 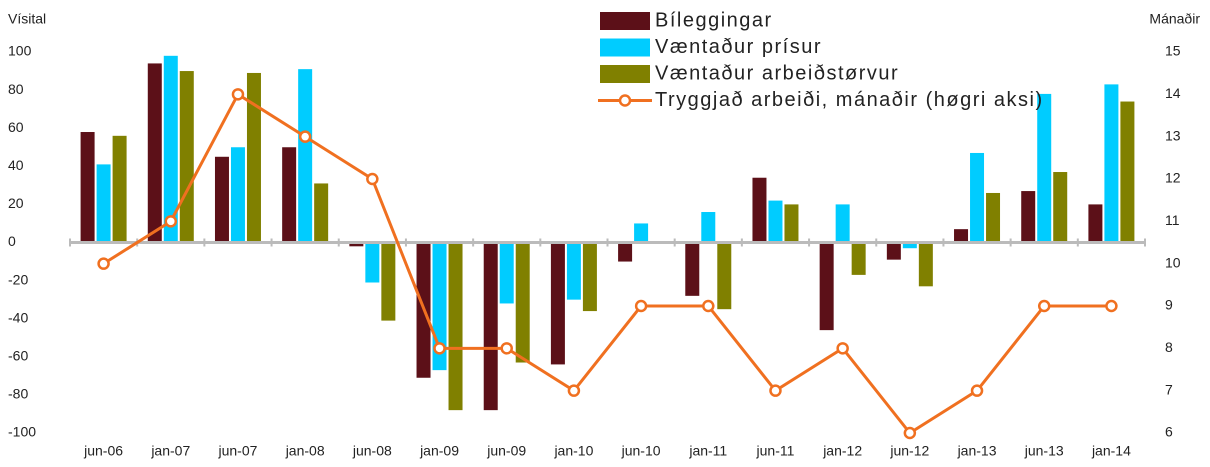 I want to click on legend-label: Tryggjað arbeiði, mánaðir (høgri aksi), so click(x=849, y=100).